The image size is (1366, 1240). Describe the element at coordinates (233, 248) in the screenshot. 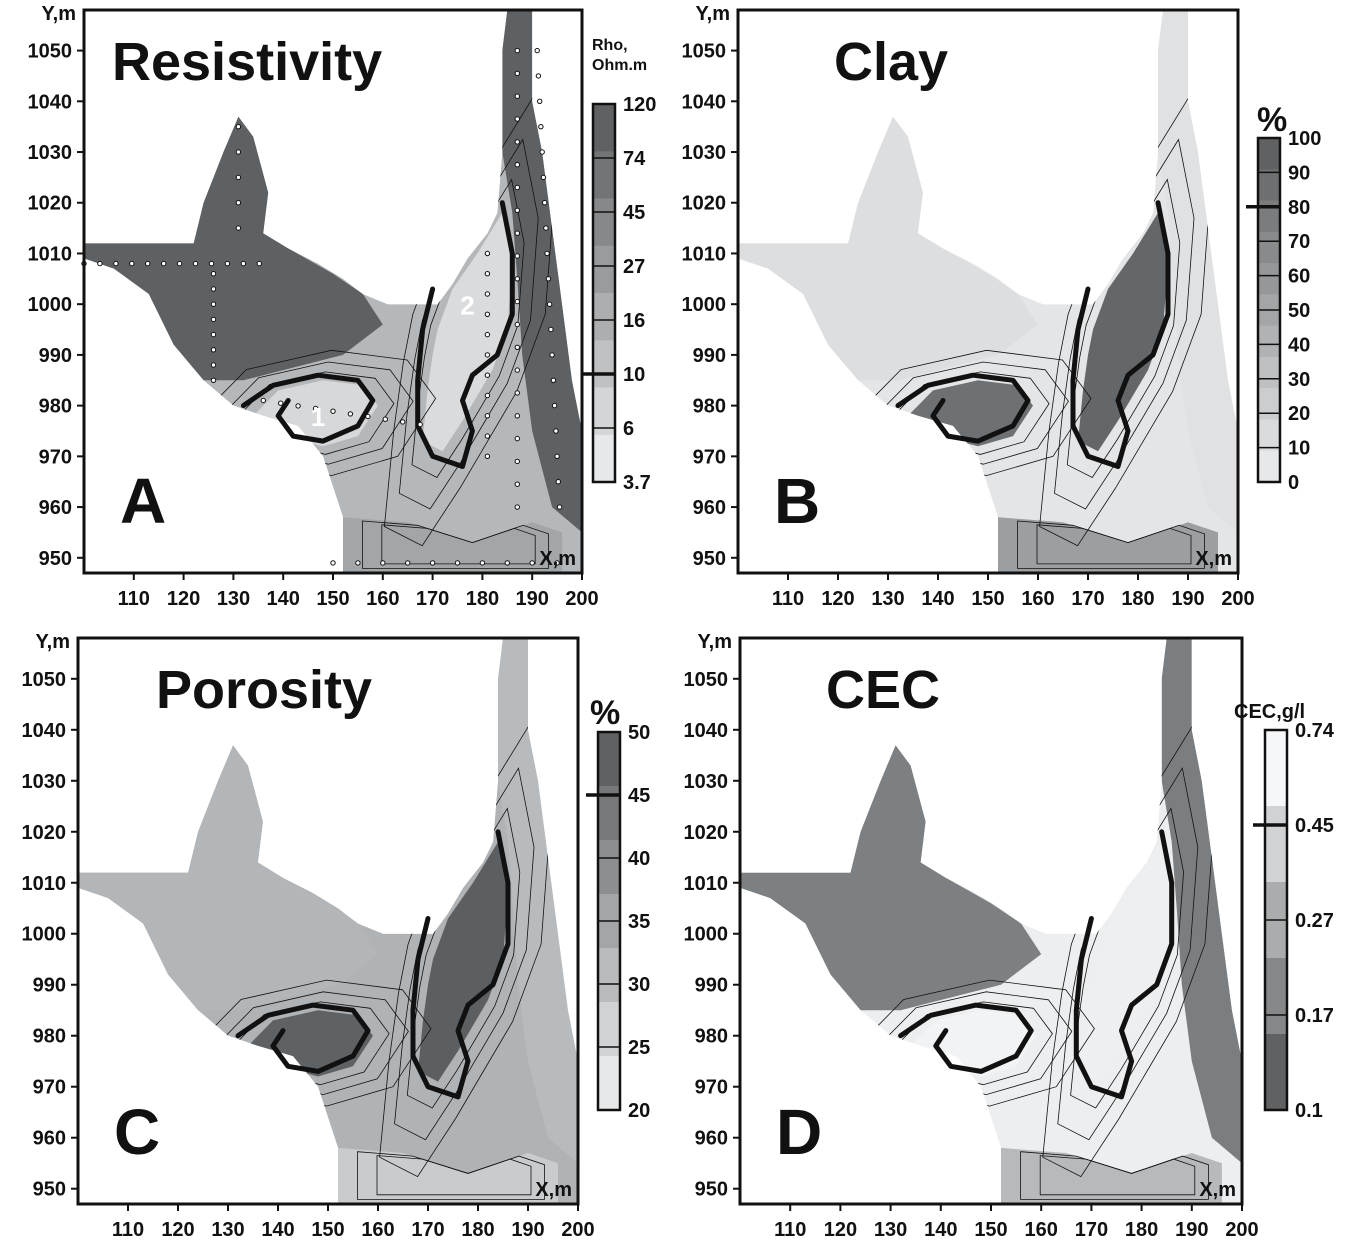

I see `zone-west` at that location.